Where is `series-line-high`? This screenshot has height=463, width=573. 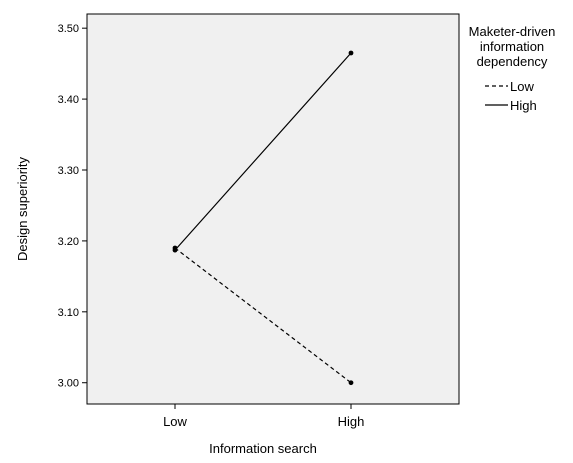
series-line-high is located at coordinates (263, 151).